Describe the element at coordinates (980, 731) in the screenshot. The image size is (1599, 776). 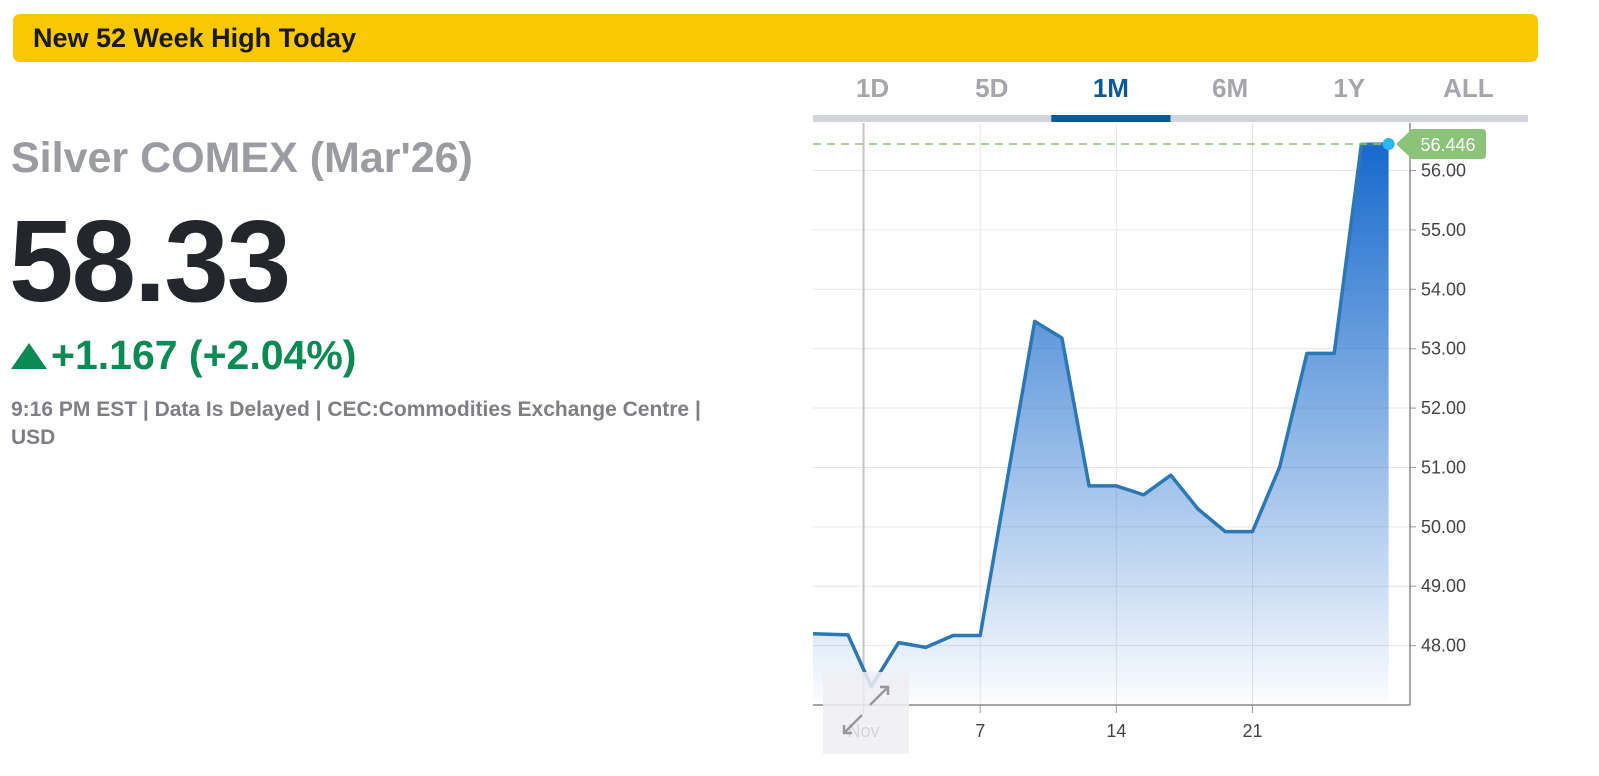
I see `x-tick-label: 7` at that location.